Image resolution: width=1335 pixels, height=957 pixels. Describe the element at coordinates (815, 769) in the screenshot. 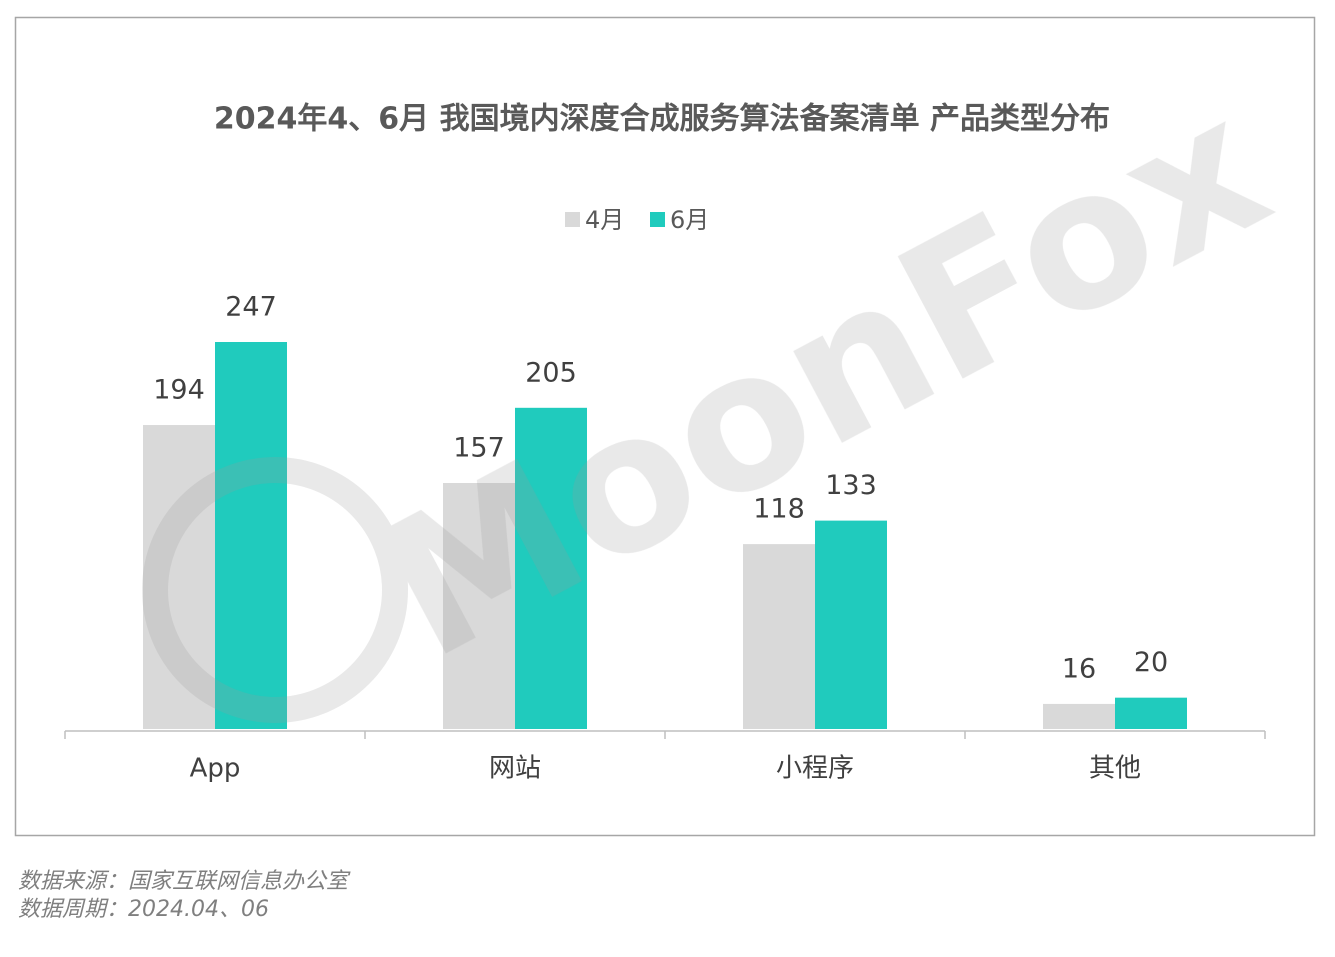

I see `x-tick-label: 小程序` at that location.